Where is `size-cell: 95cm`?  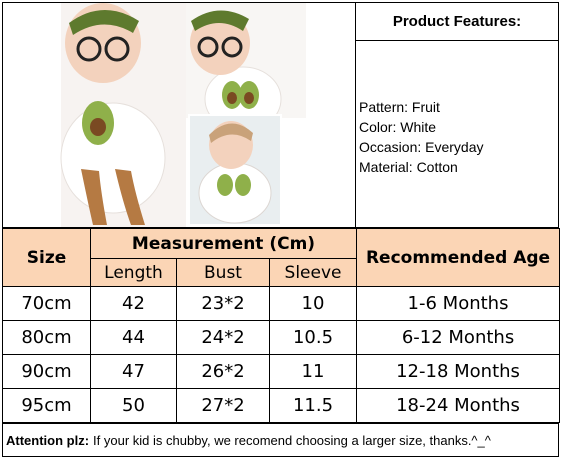 size-cell: 95cm is located at coordinates (46, 405).